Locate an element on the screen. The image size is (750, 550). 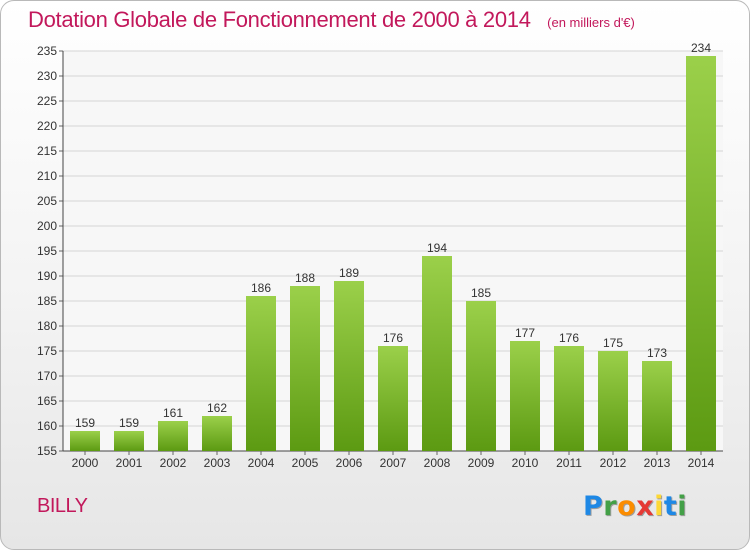
bar-value-label: 161 is located at coordinates (173, 413).